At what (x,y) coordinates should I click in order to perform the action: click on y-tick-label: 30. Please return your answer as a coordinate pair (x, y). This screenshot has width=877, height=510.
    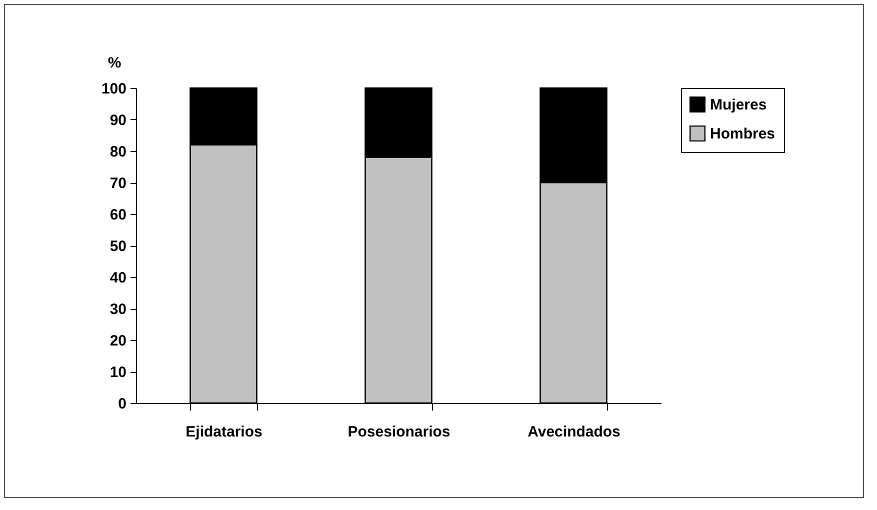
    Looking at the image, I should click on (118, 309).